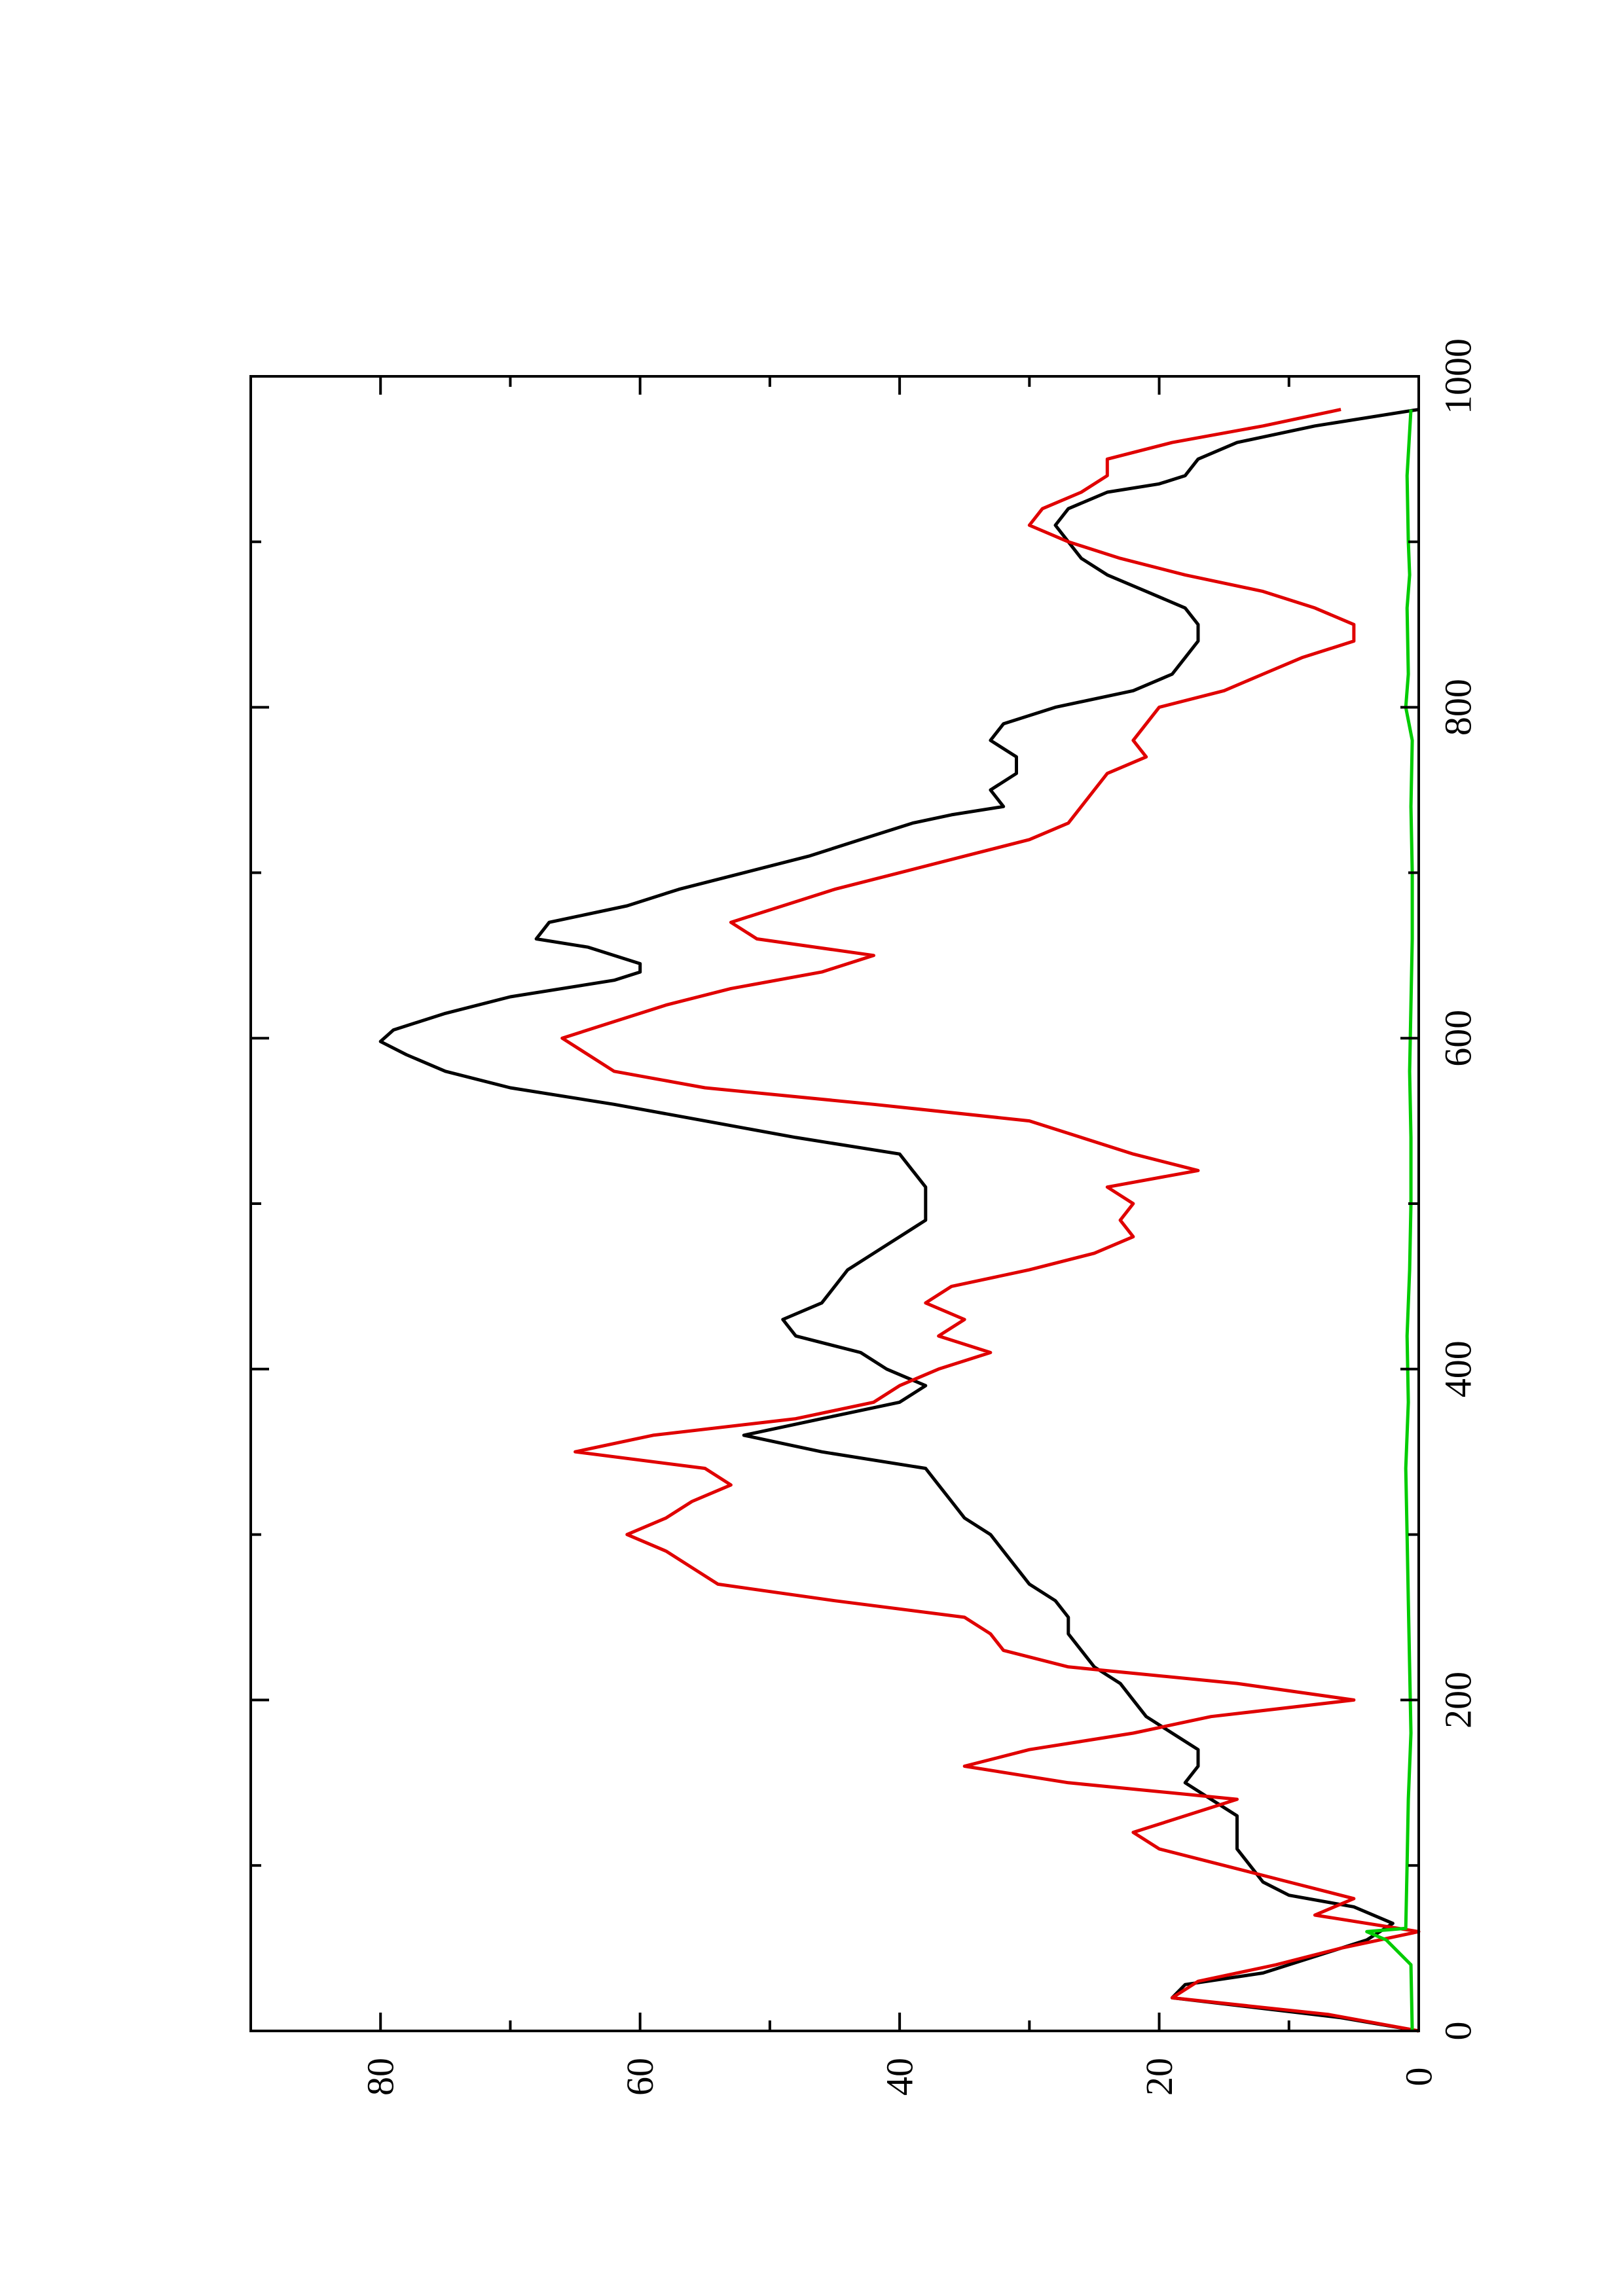 The height and width of the screenshot is (2296, 1623). Describe the element at coordinates (1159, 2077) in the screenshot. I see `y-tick-label: 20` at that location.